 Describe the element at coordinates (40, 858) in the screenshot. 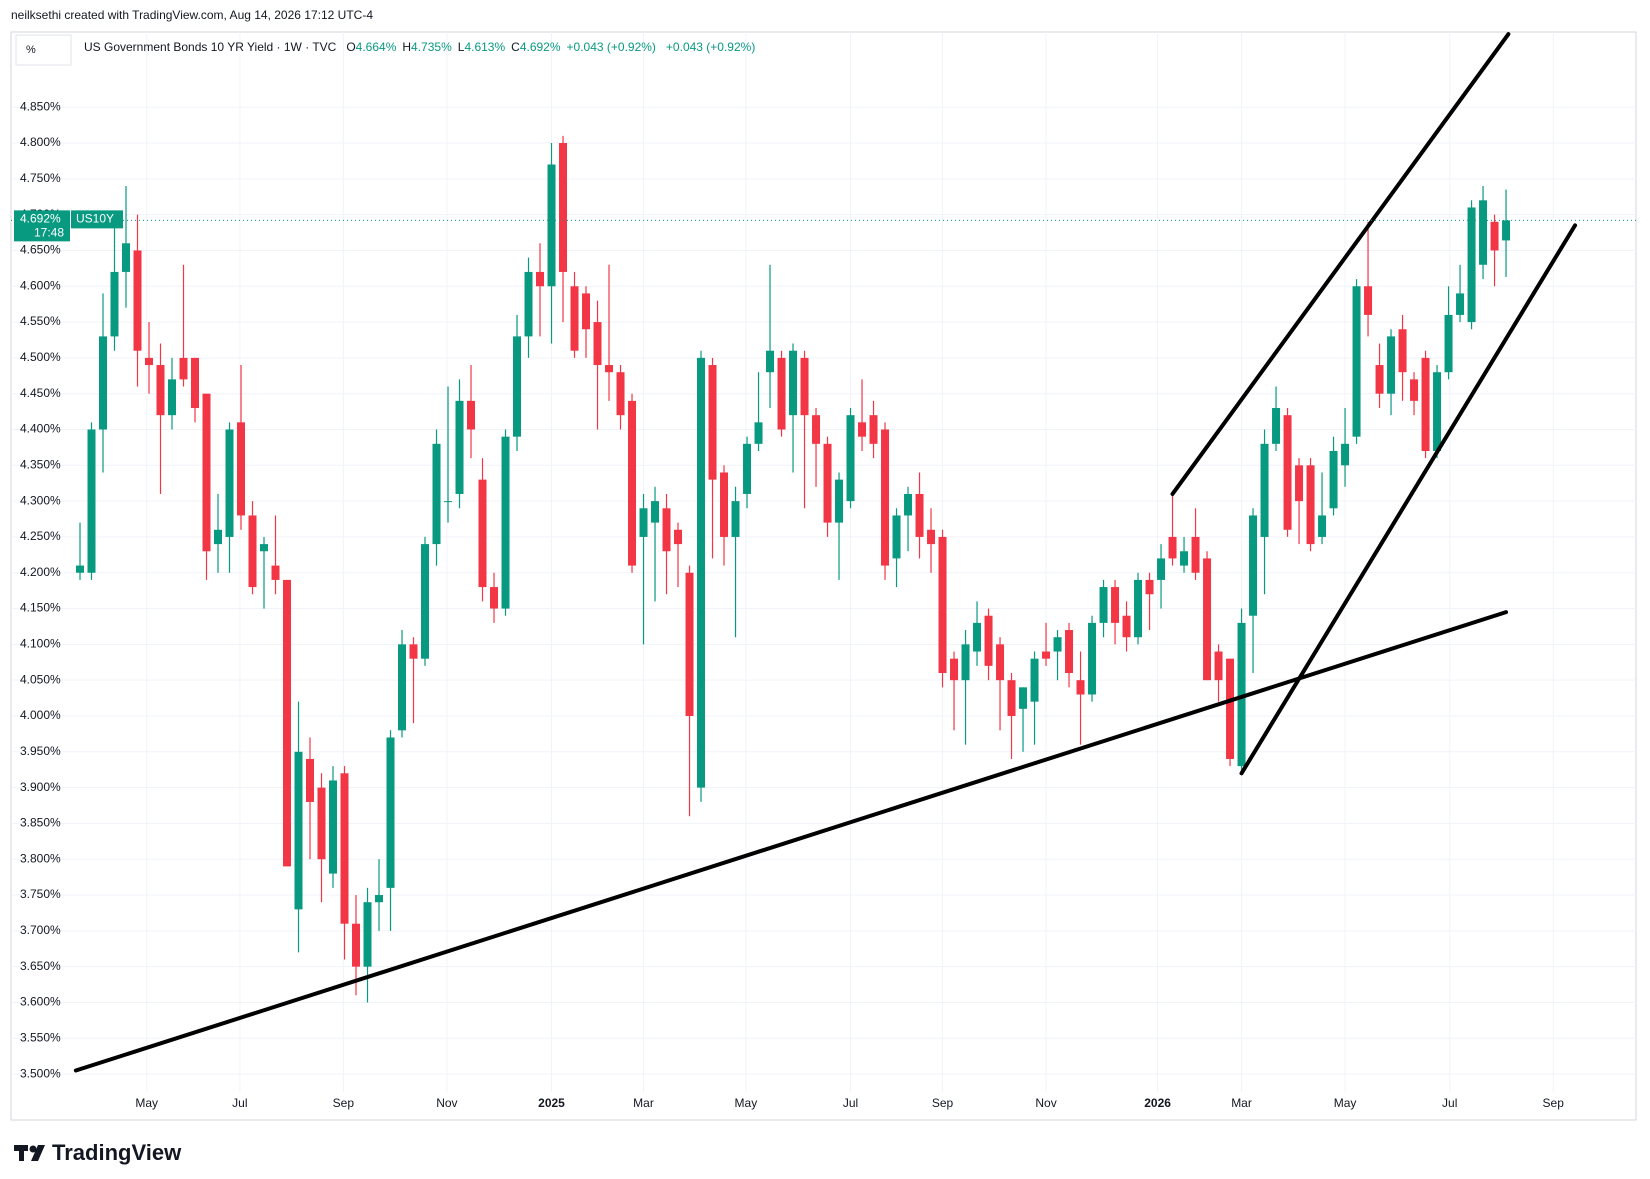

I see `y-tick-label: 3.800%` at that location.